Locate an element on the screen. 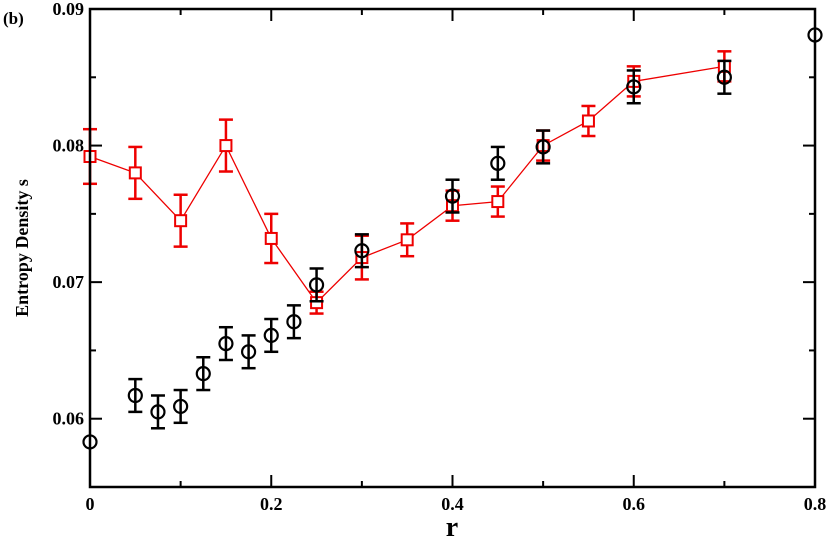 This screenshot has width=830, height=540. panel-label: (b) is located at coordinates (13, 18).